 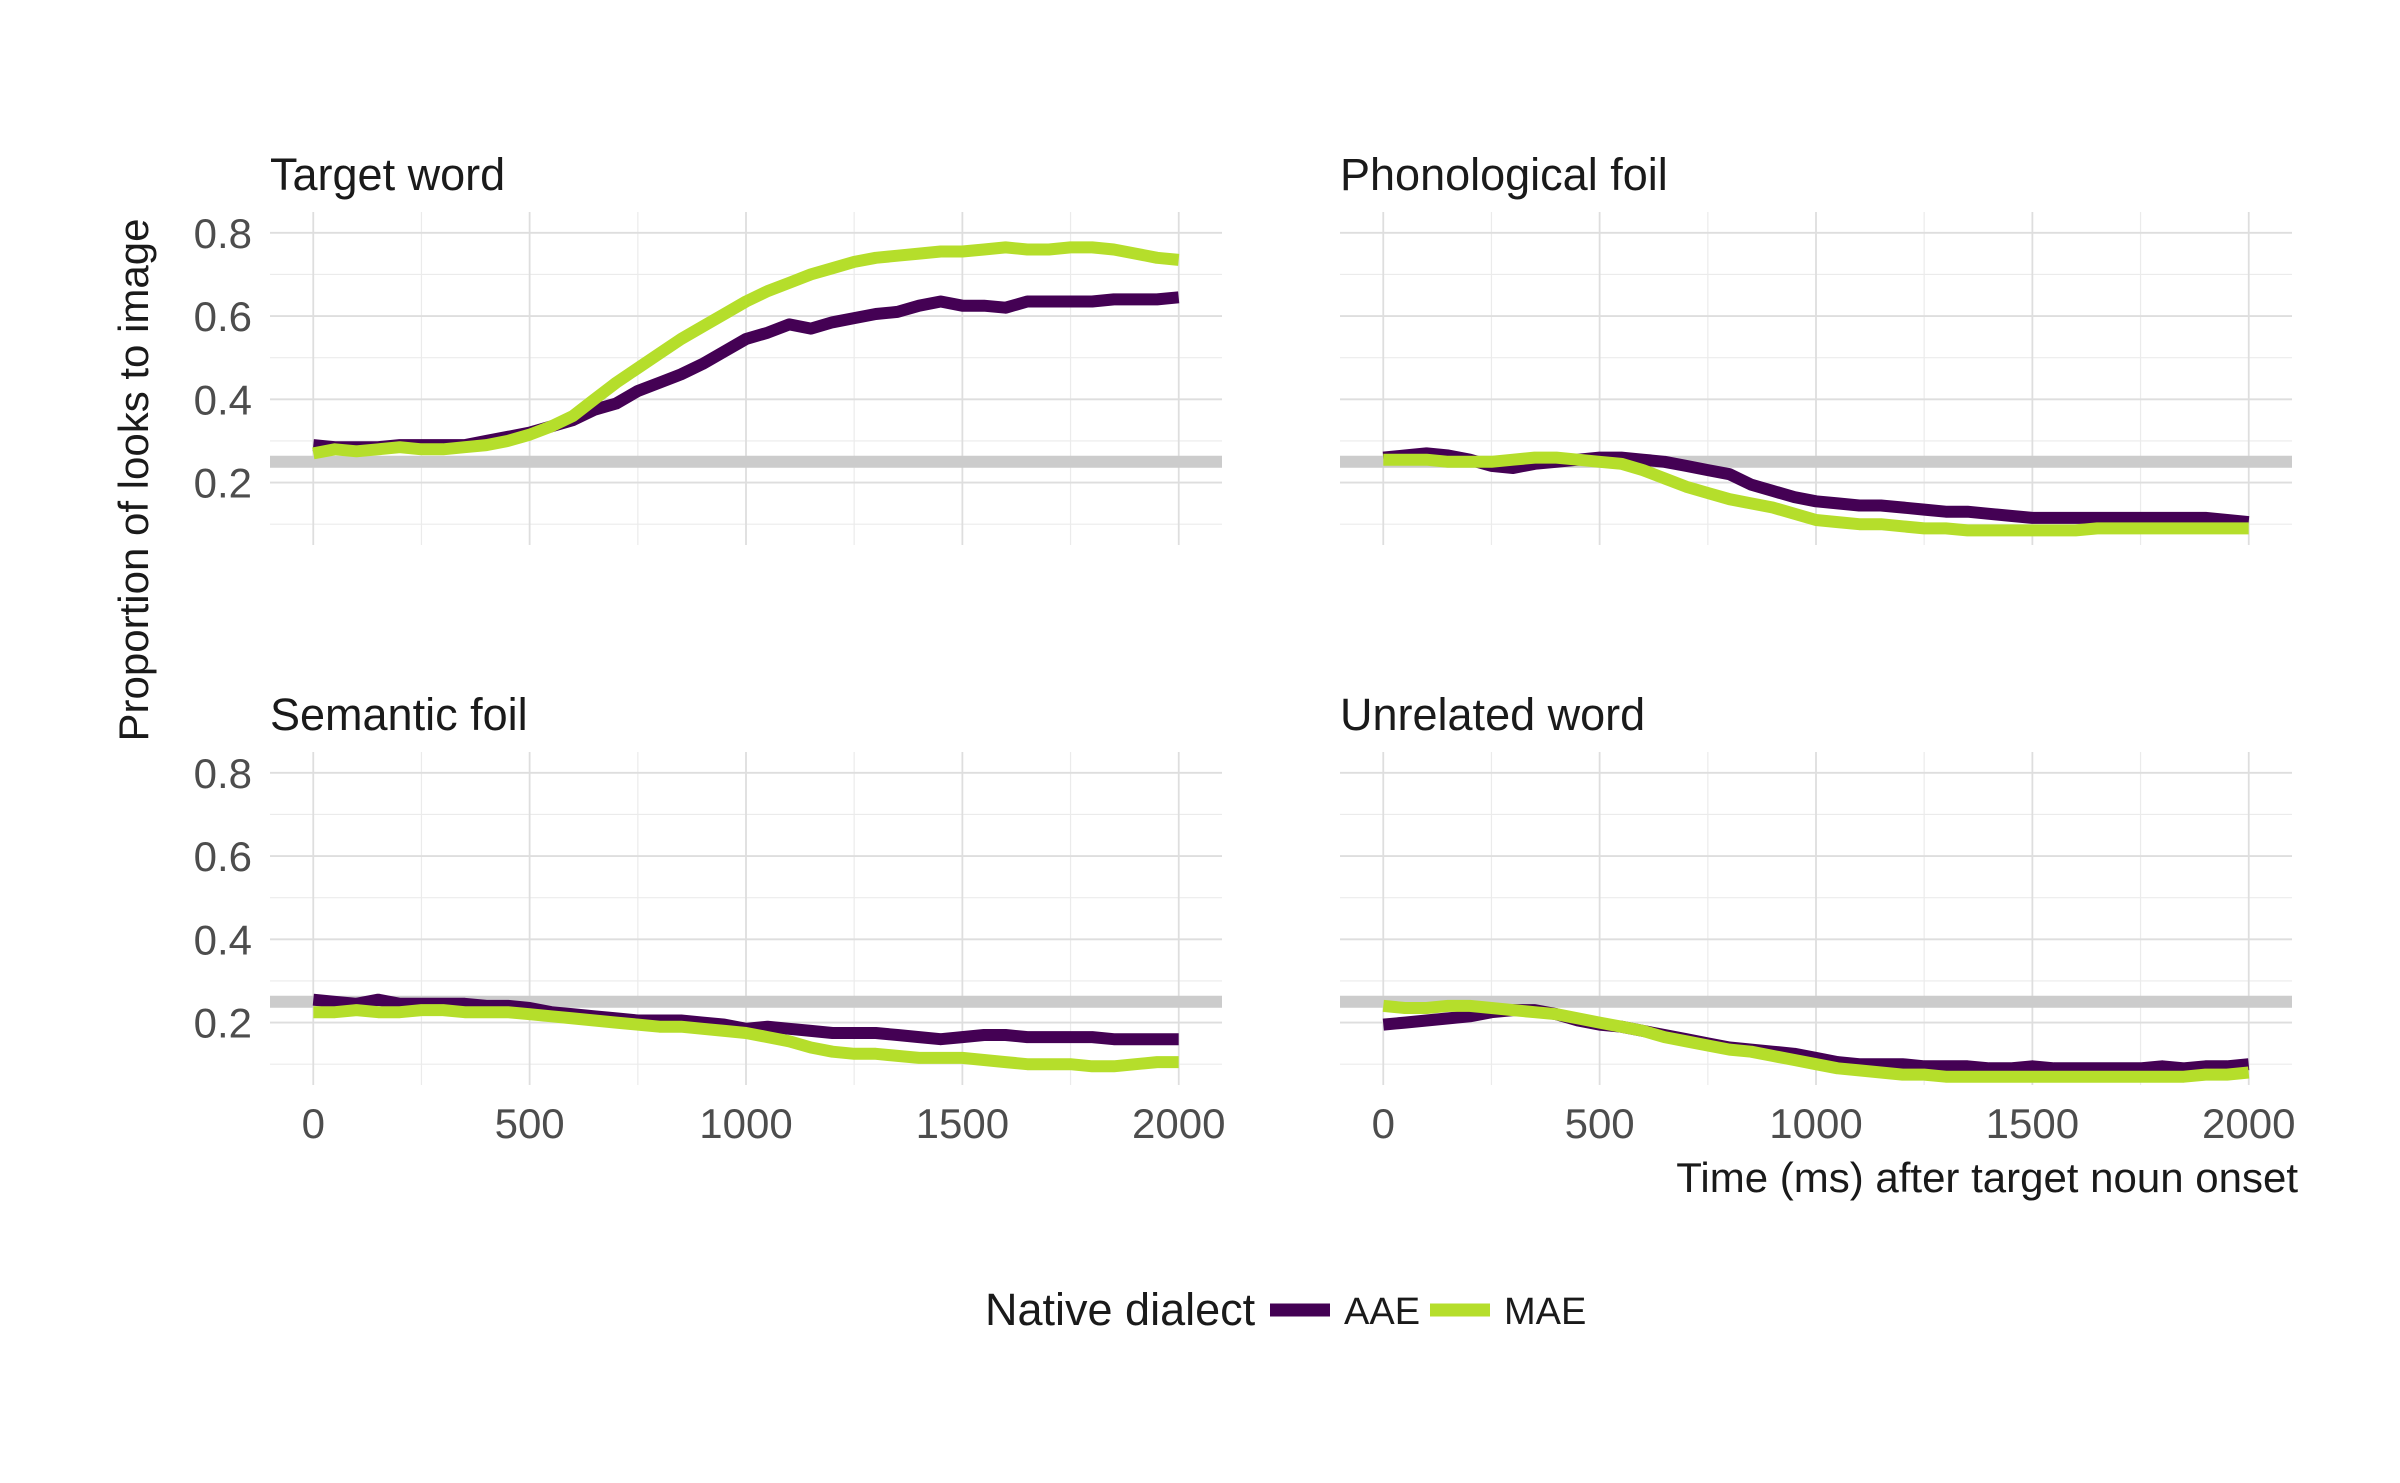 I want to click on panel-title: Phonological foil, so click(x=1504, y=174).